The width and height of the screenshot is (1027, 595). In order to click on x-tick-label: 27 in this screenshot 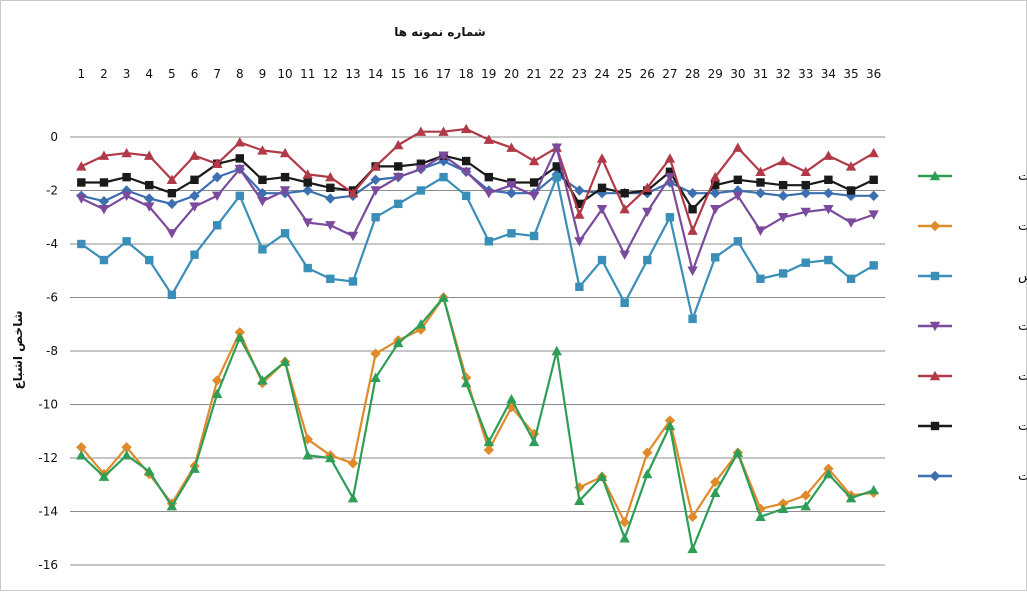, I will do `click(669, 74)`.